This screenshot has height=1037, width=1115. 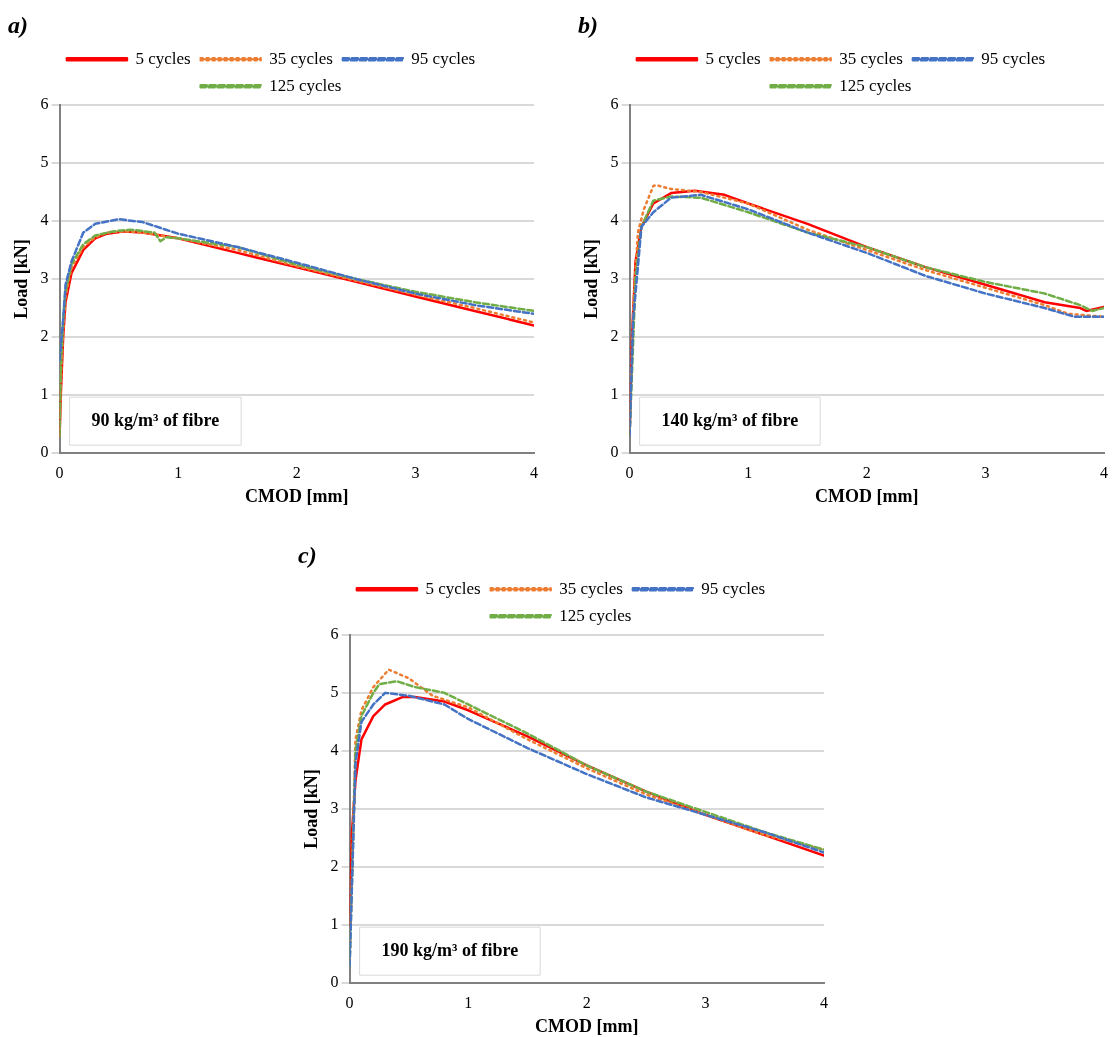 I want to click on annotation: 140 kg/m³ of fibre, so click(x=730, y=419).